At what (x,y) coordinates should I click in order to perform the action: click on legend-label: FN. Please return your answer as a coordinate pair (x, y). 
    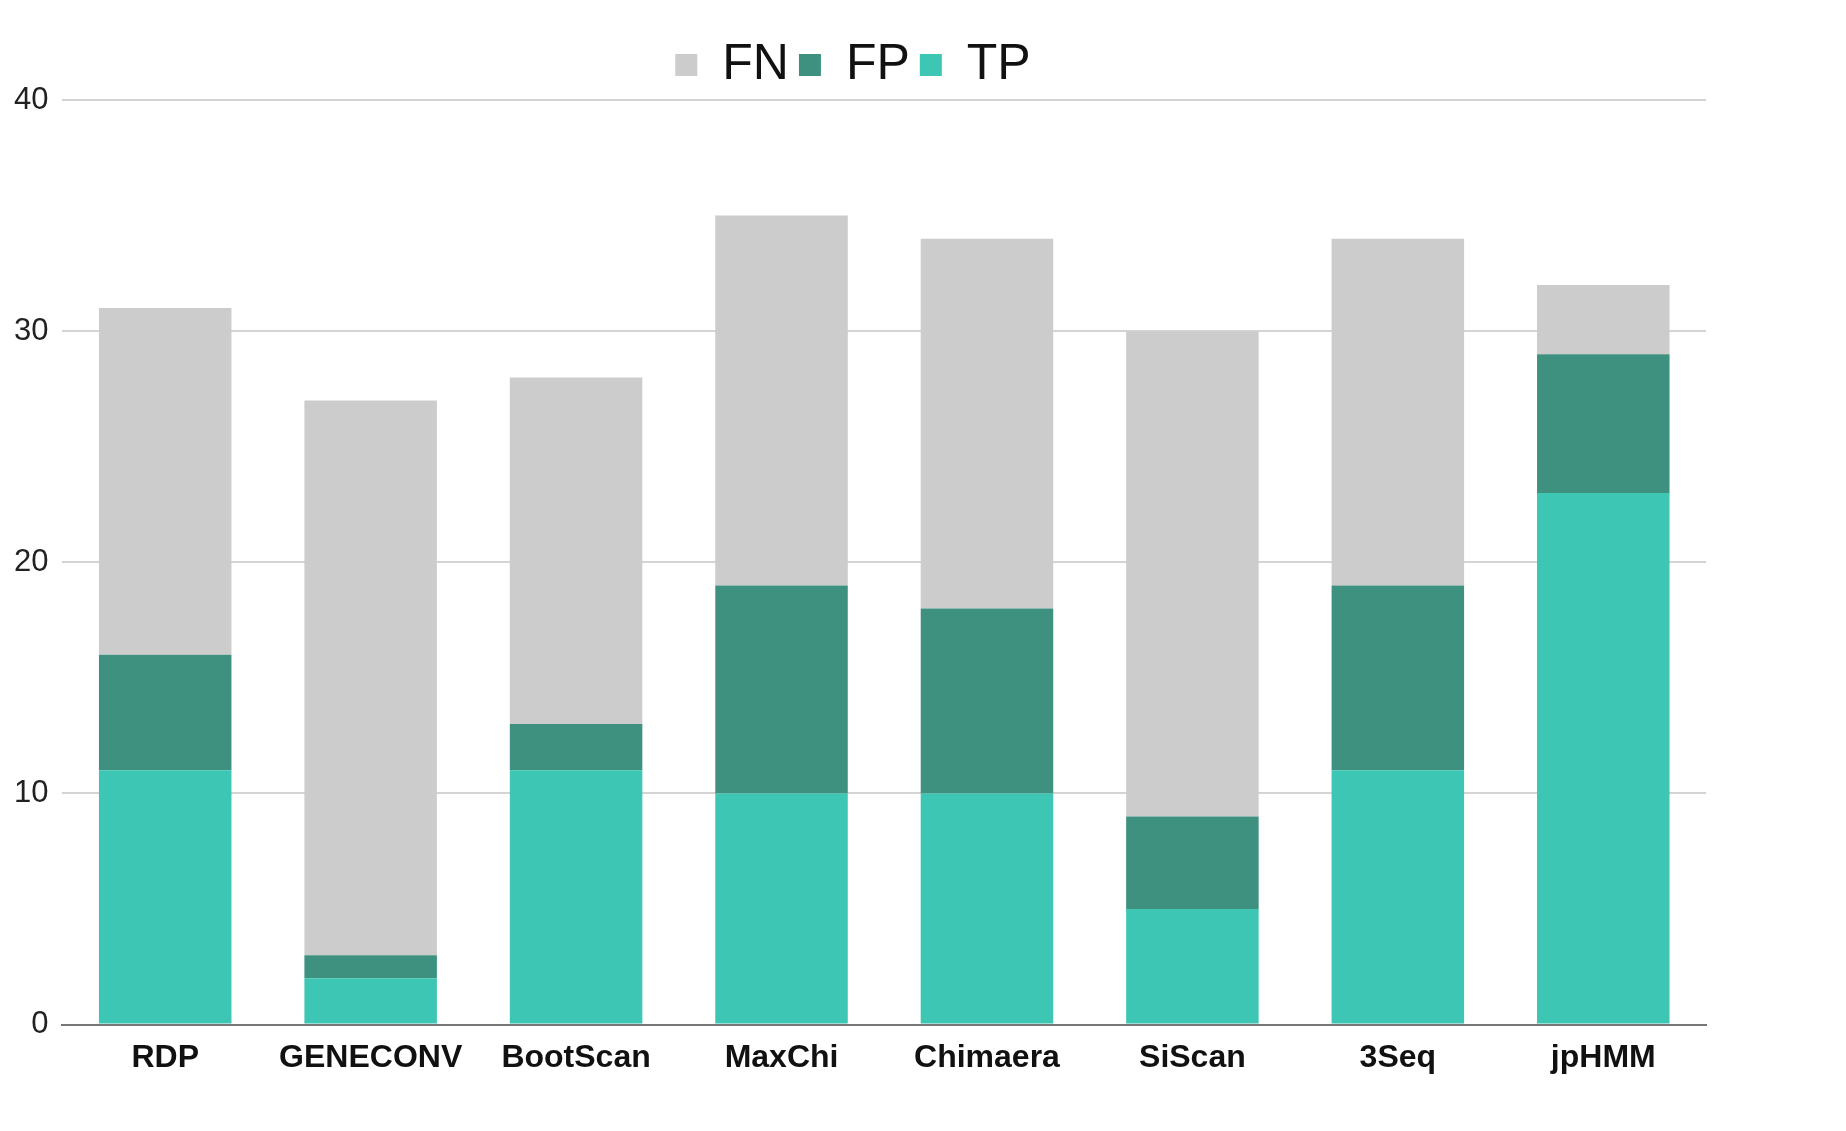
    Looking at the image, I should click on (755, 61).